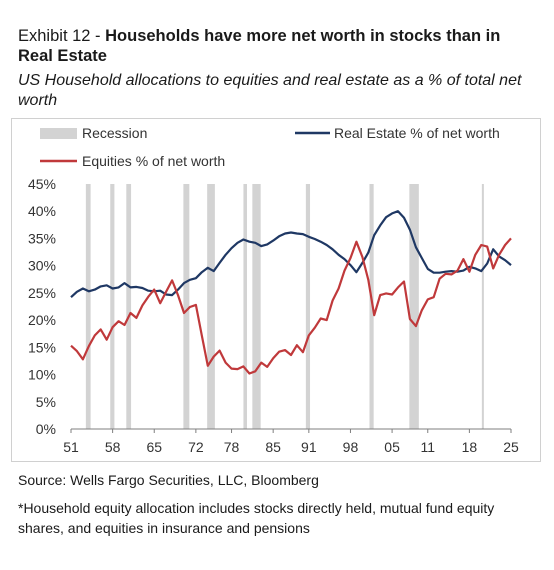 This screenshot has height=570, width=554. I want to click on x-tick-label: 51, so click(71, 447).